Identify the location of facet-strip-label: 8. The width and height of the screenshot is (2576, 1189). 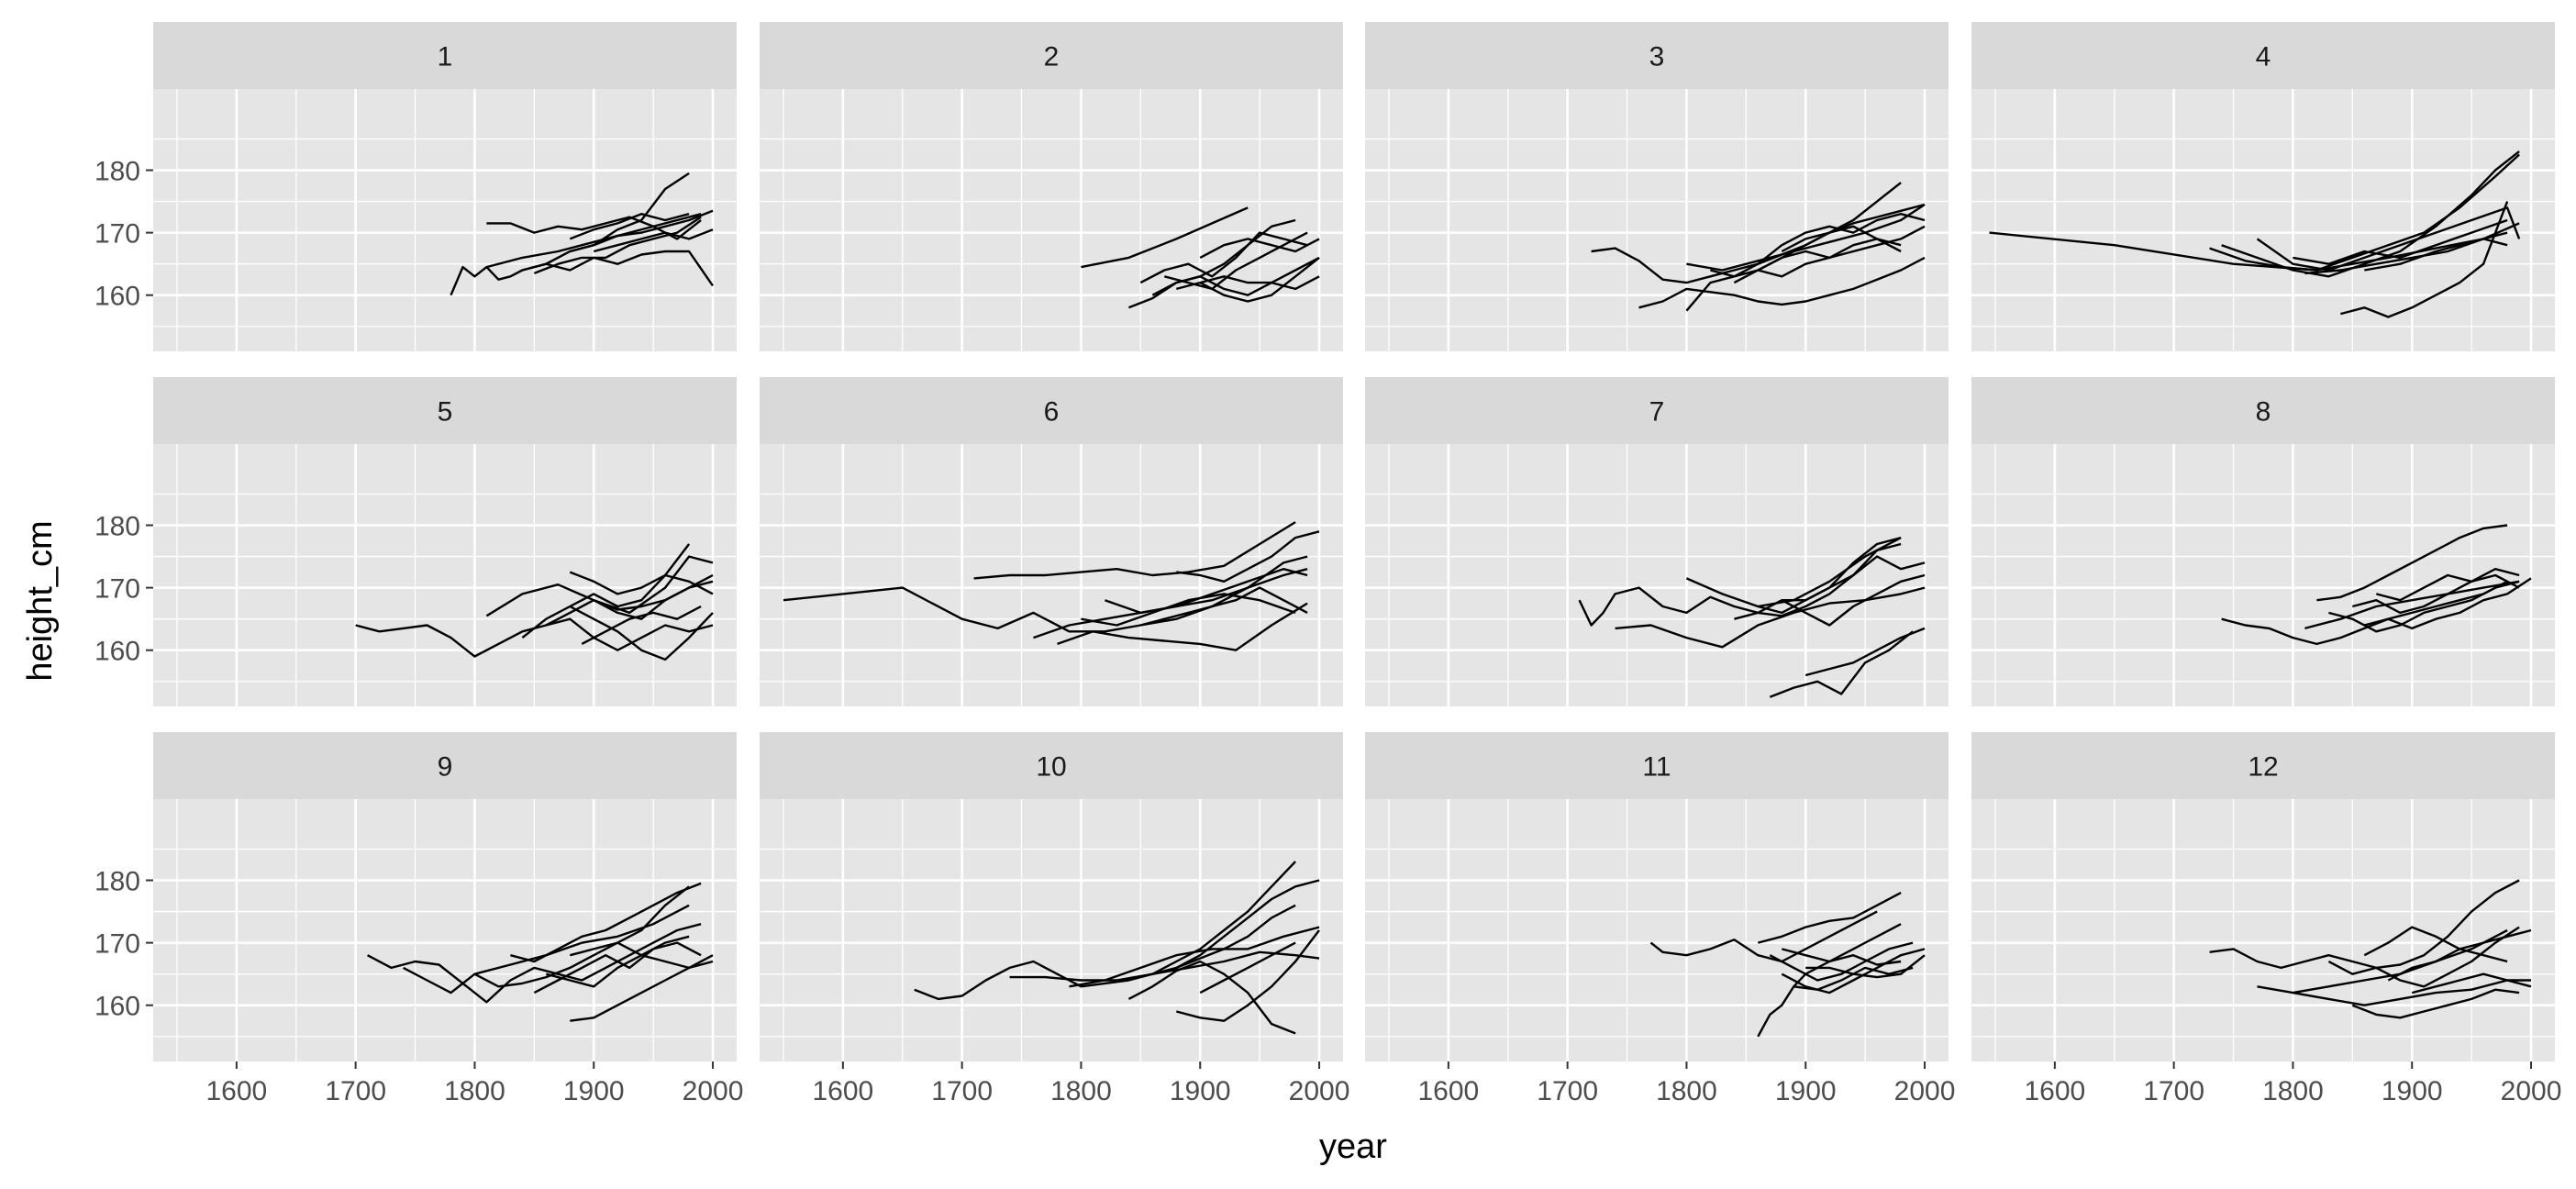
(2263, 412).